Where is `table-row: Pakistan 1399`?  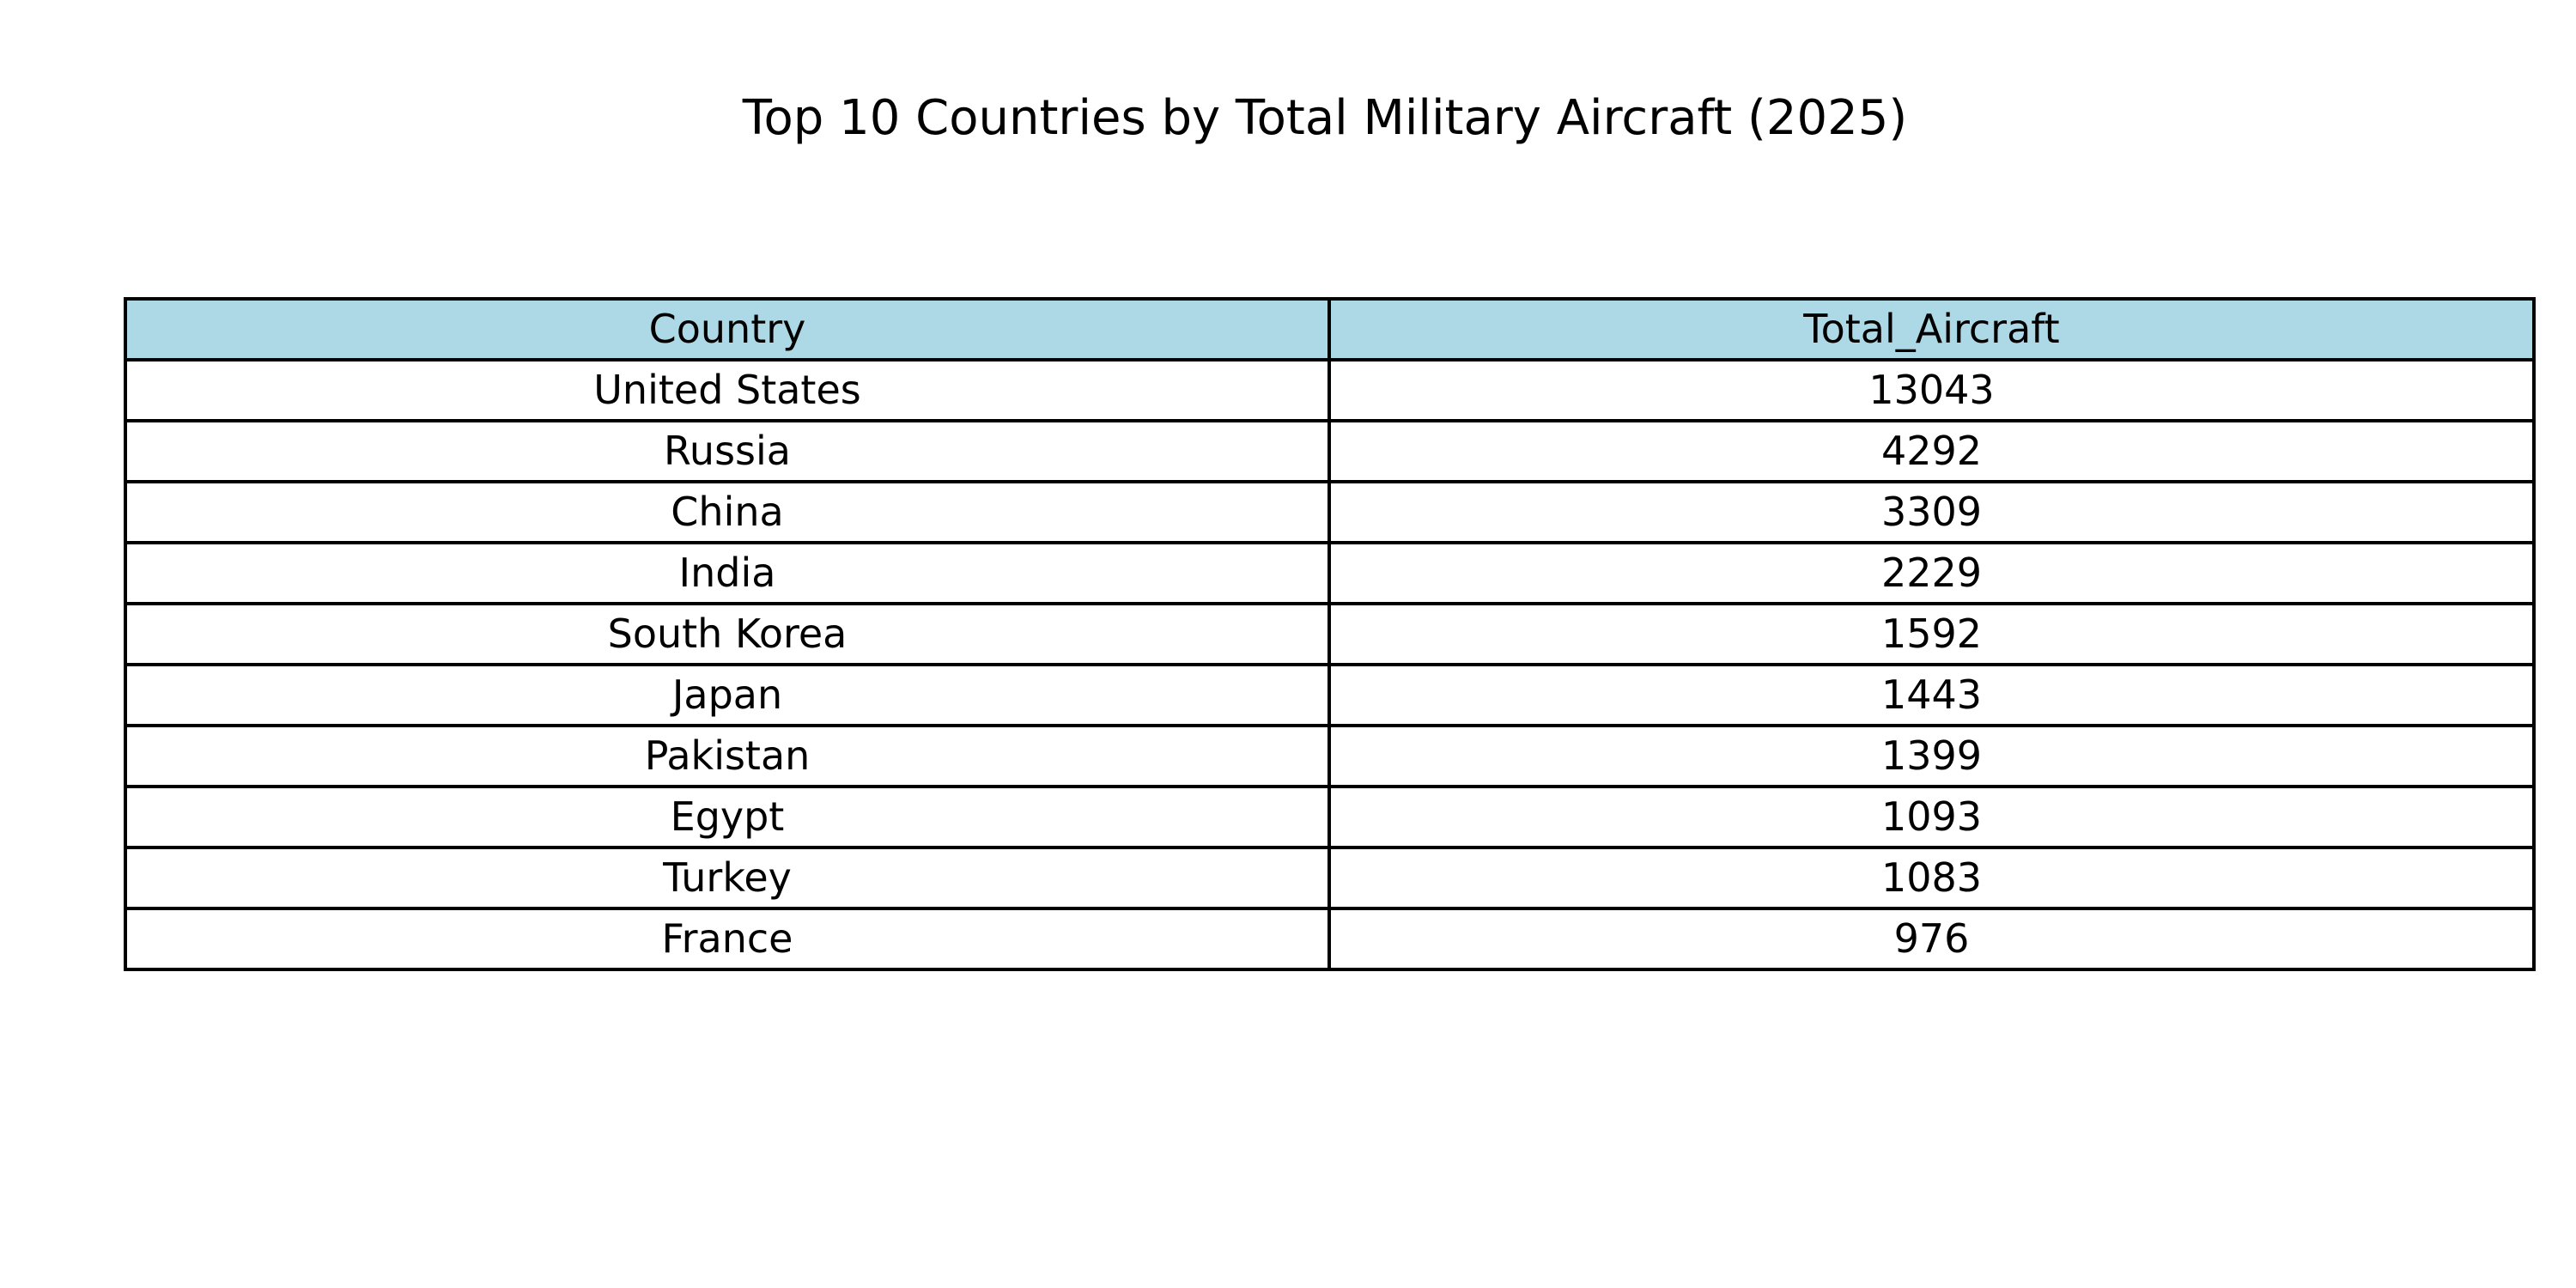
table-row: Pakistan 1399 is located at coordinates (1330, 756).